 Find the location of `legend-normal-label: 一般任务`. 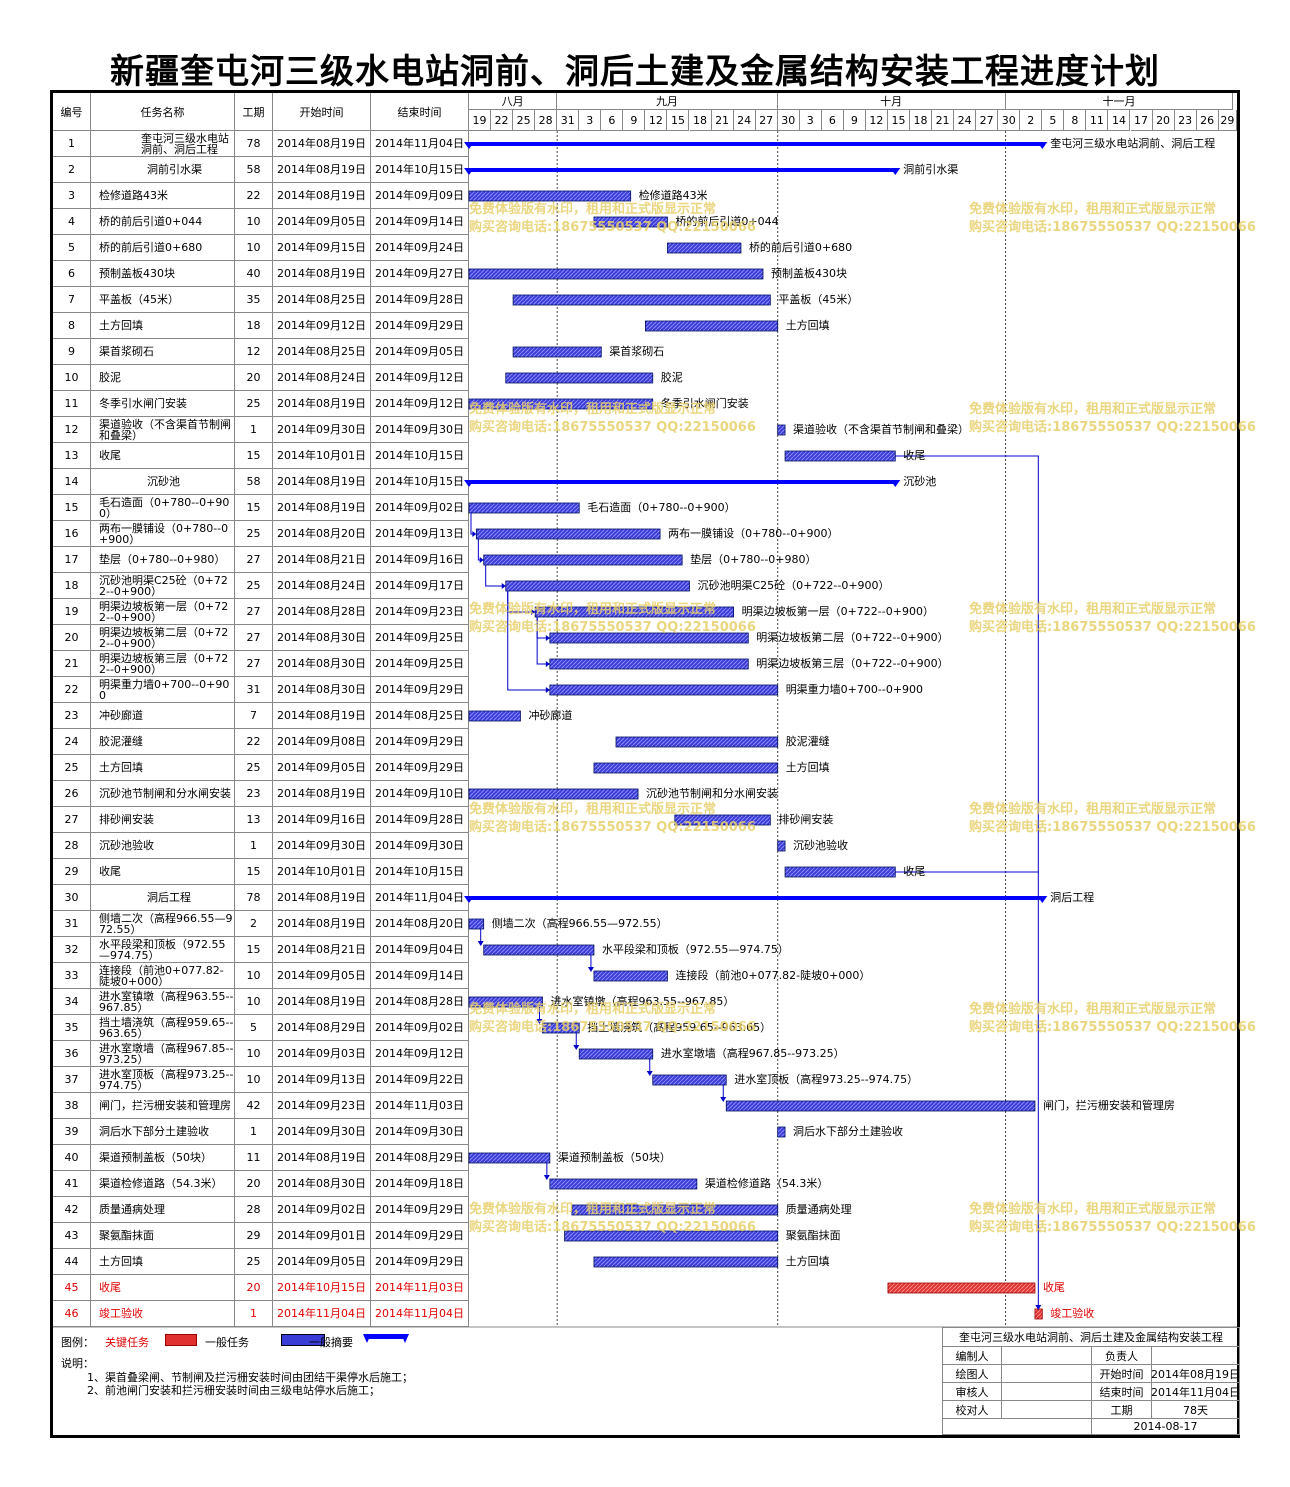

legend-normal-label: 一般任务 is located at coordinates (227, 1342).